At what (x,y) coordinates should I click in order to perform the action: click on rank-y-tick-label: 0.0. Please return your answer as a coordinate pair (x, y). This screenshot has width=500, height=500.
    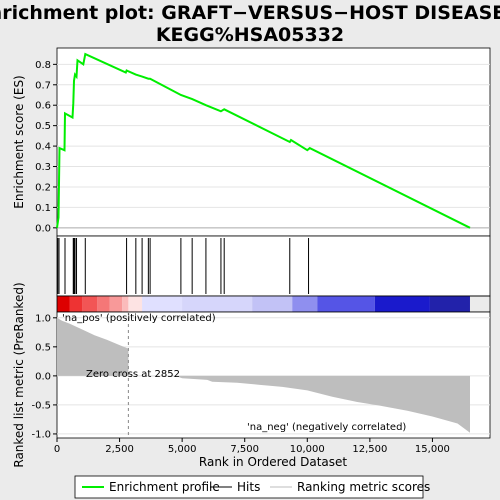
    Looking at the image, I should click on (43, 376).